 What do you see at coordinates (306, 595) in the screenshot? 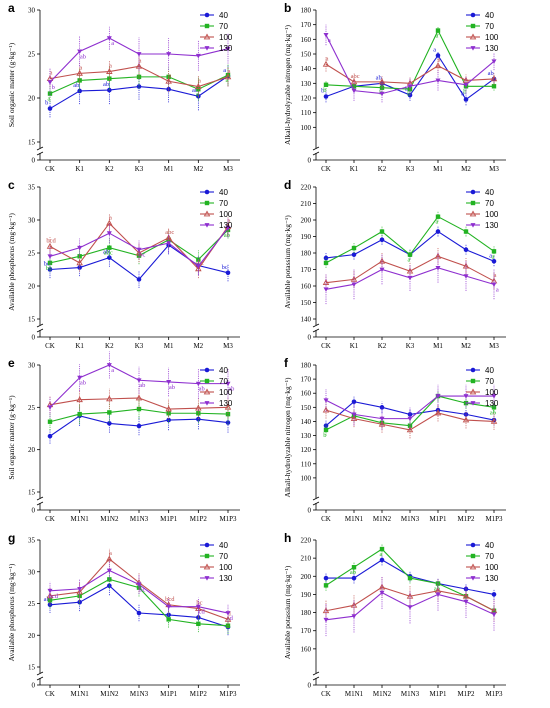
I see `y-tick-label: 190` at bounding box center [306, 595].